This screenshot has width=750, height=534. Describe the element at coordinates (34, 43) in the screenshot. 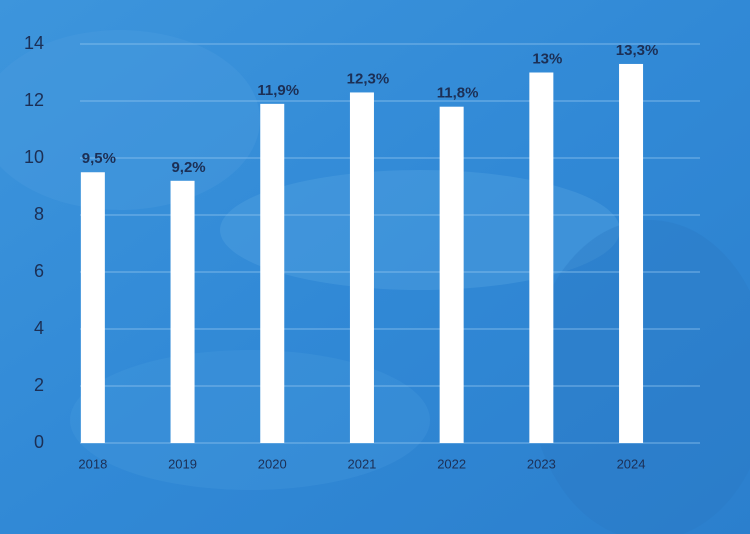

I see `y-tick-label: 14` at that location.